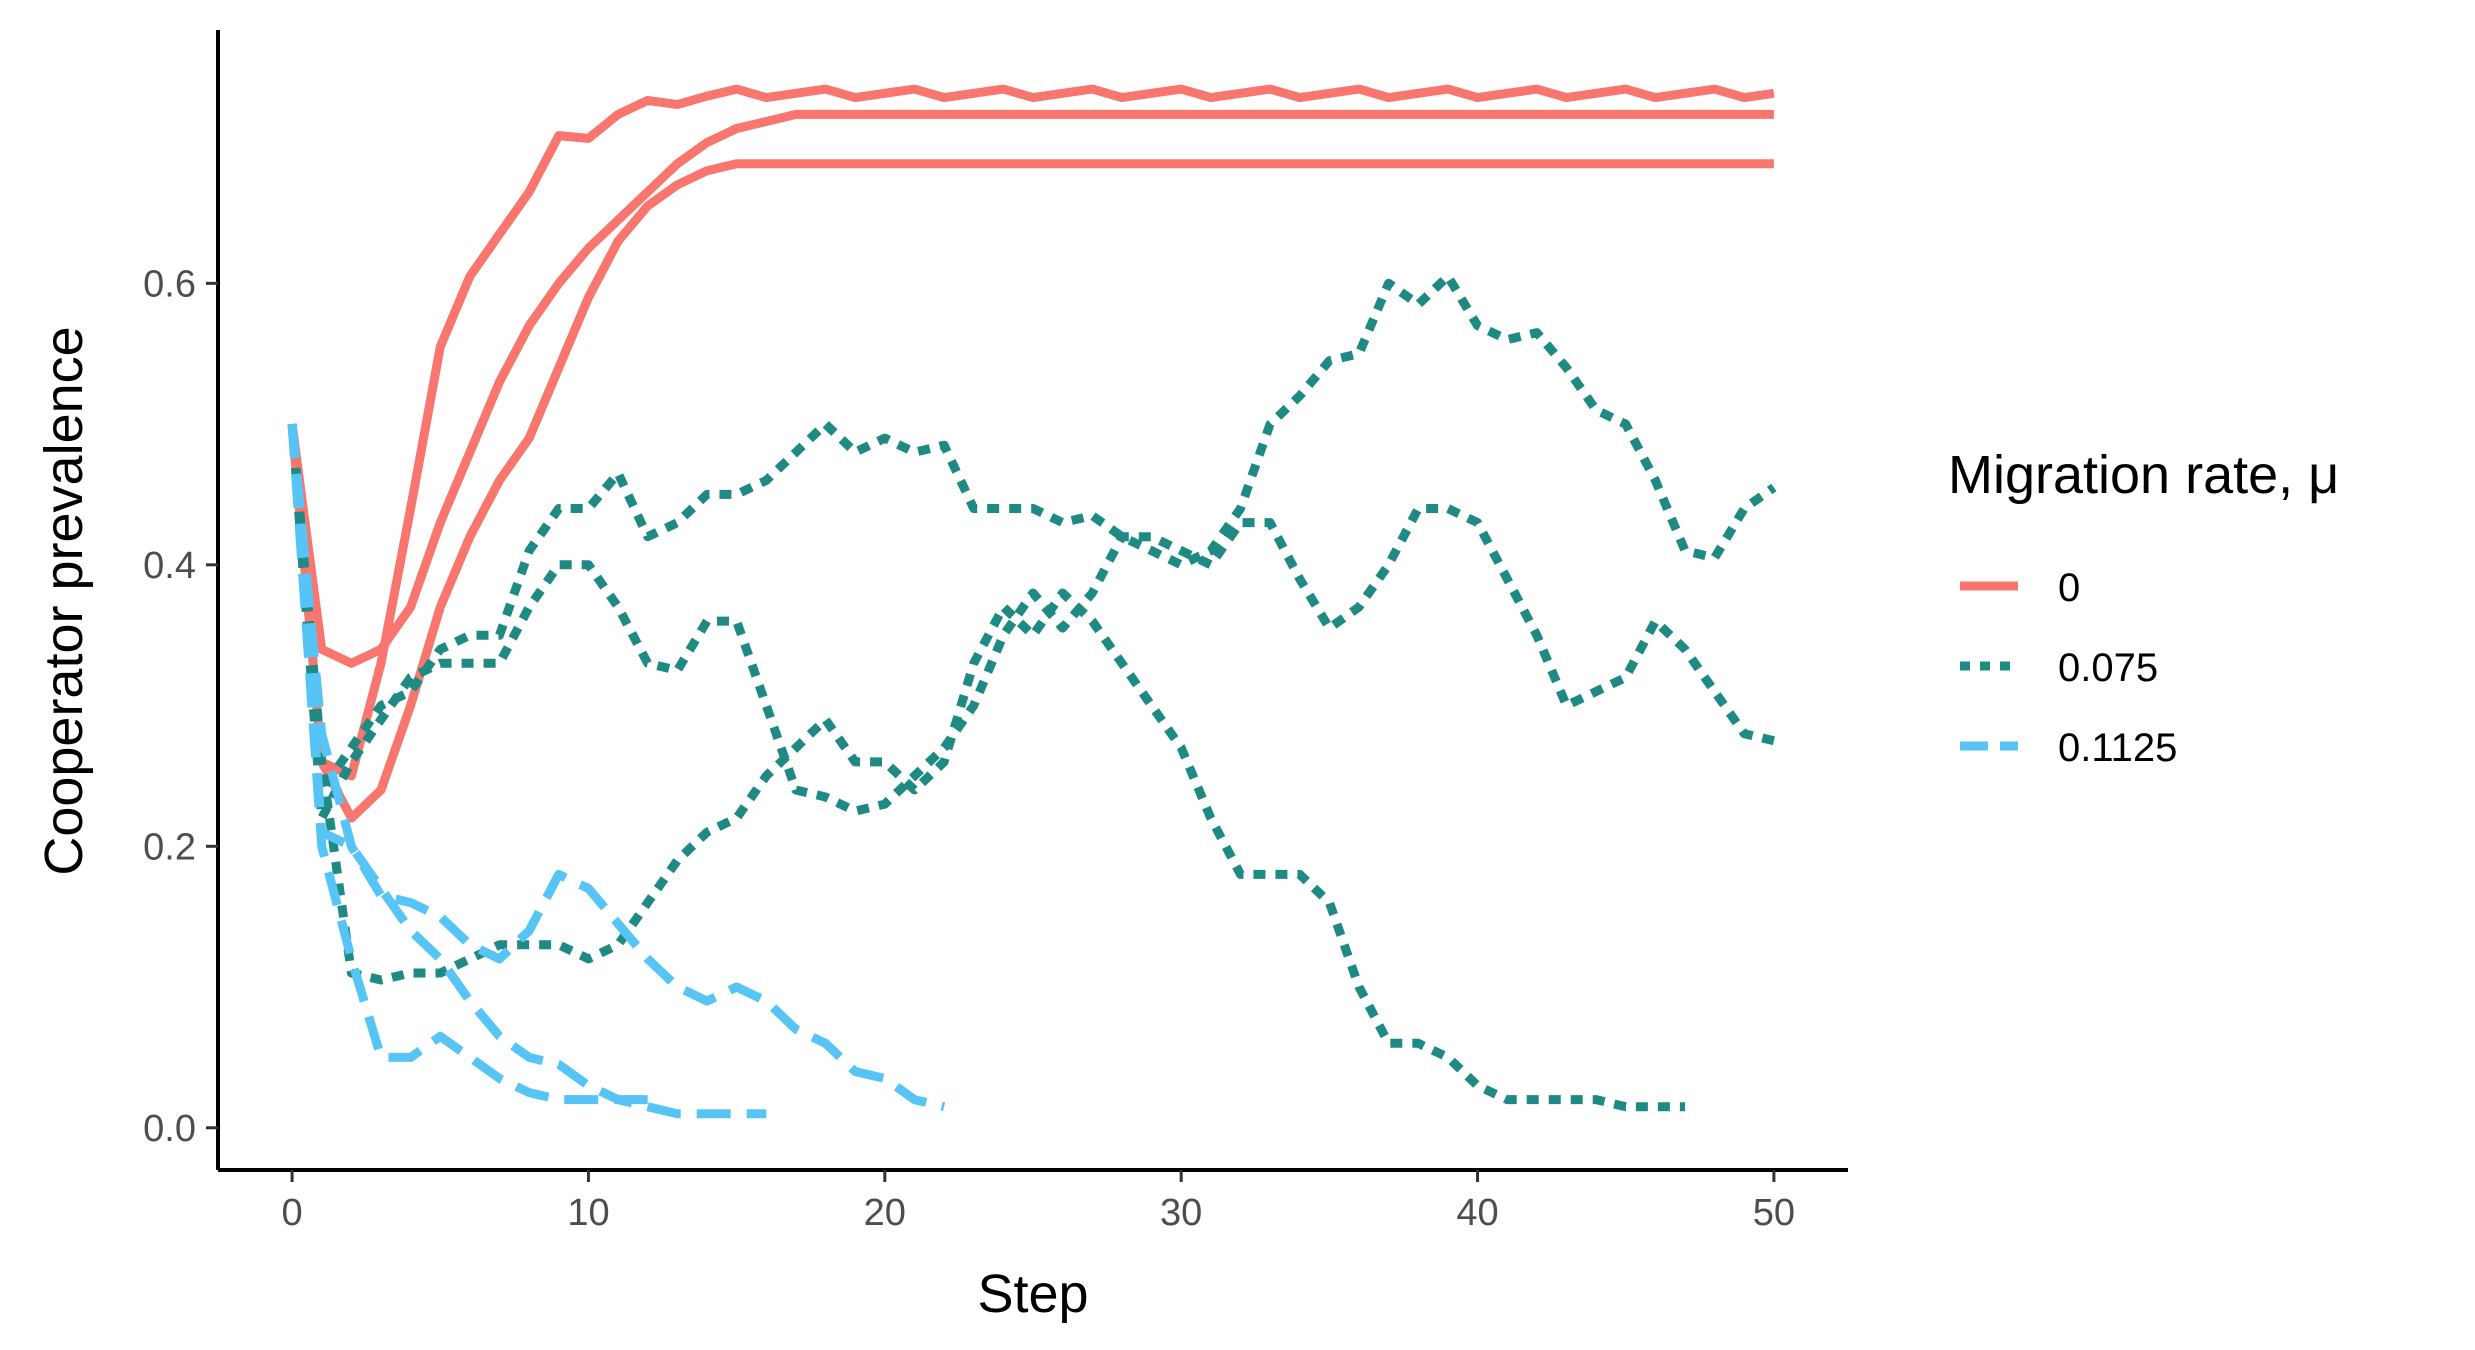  I want to click on legend-entries: 0 0.075 0.1125, so click(2068, 668).